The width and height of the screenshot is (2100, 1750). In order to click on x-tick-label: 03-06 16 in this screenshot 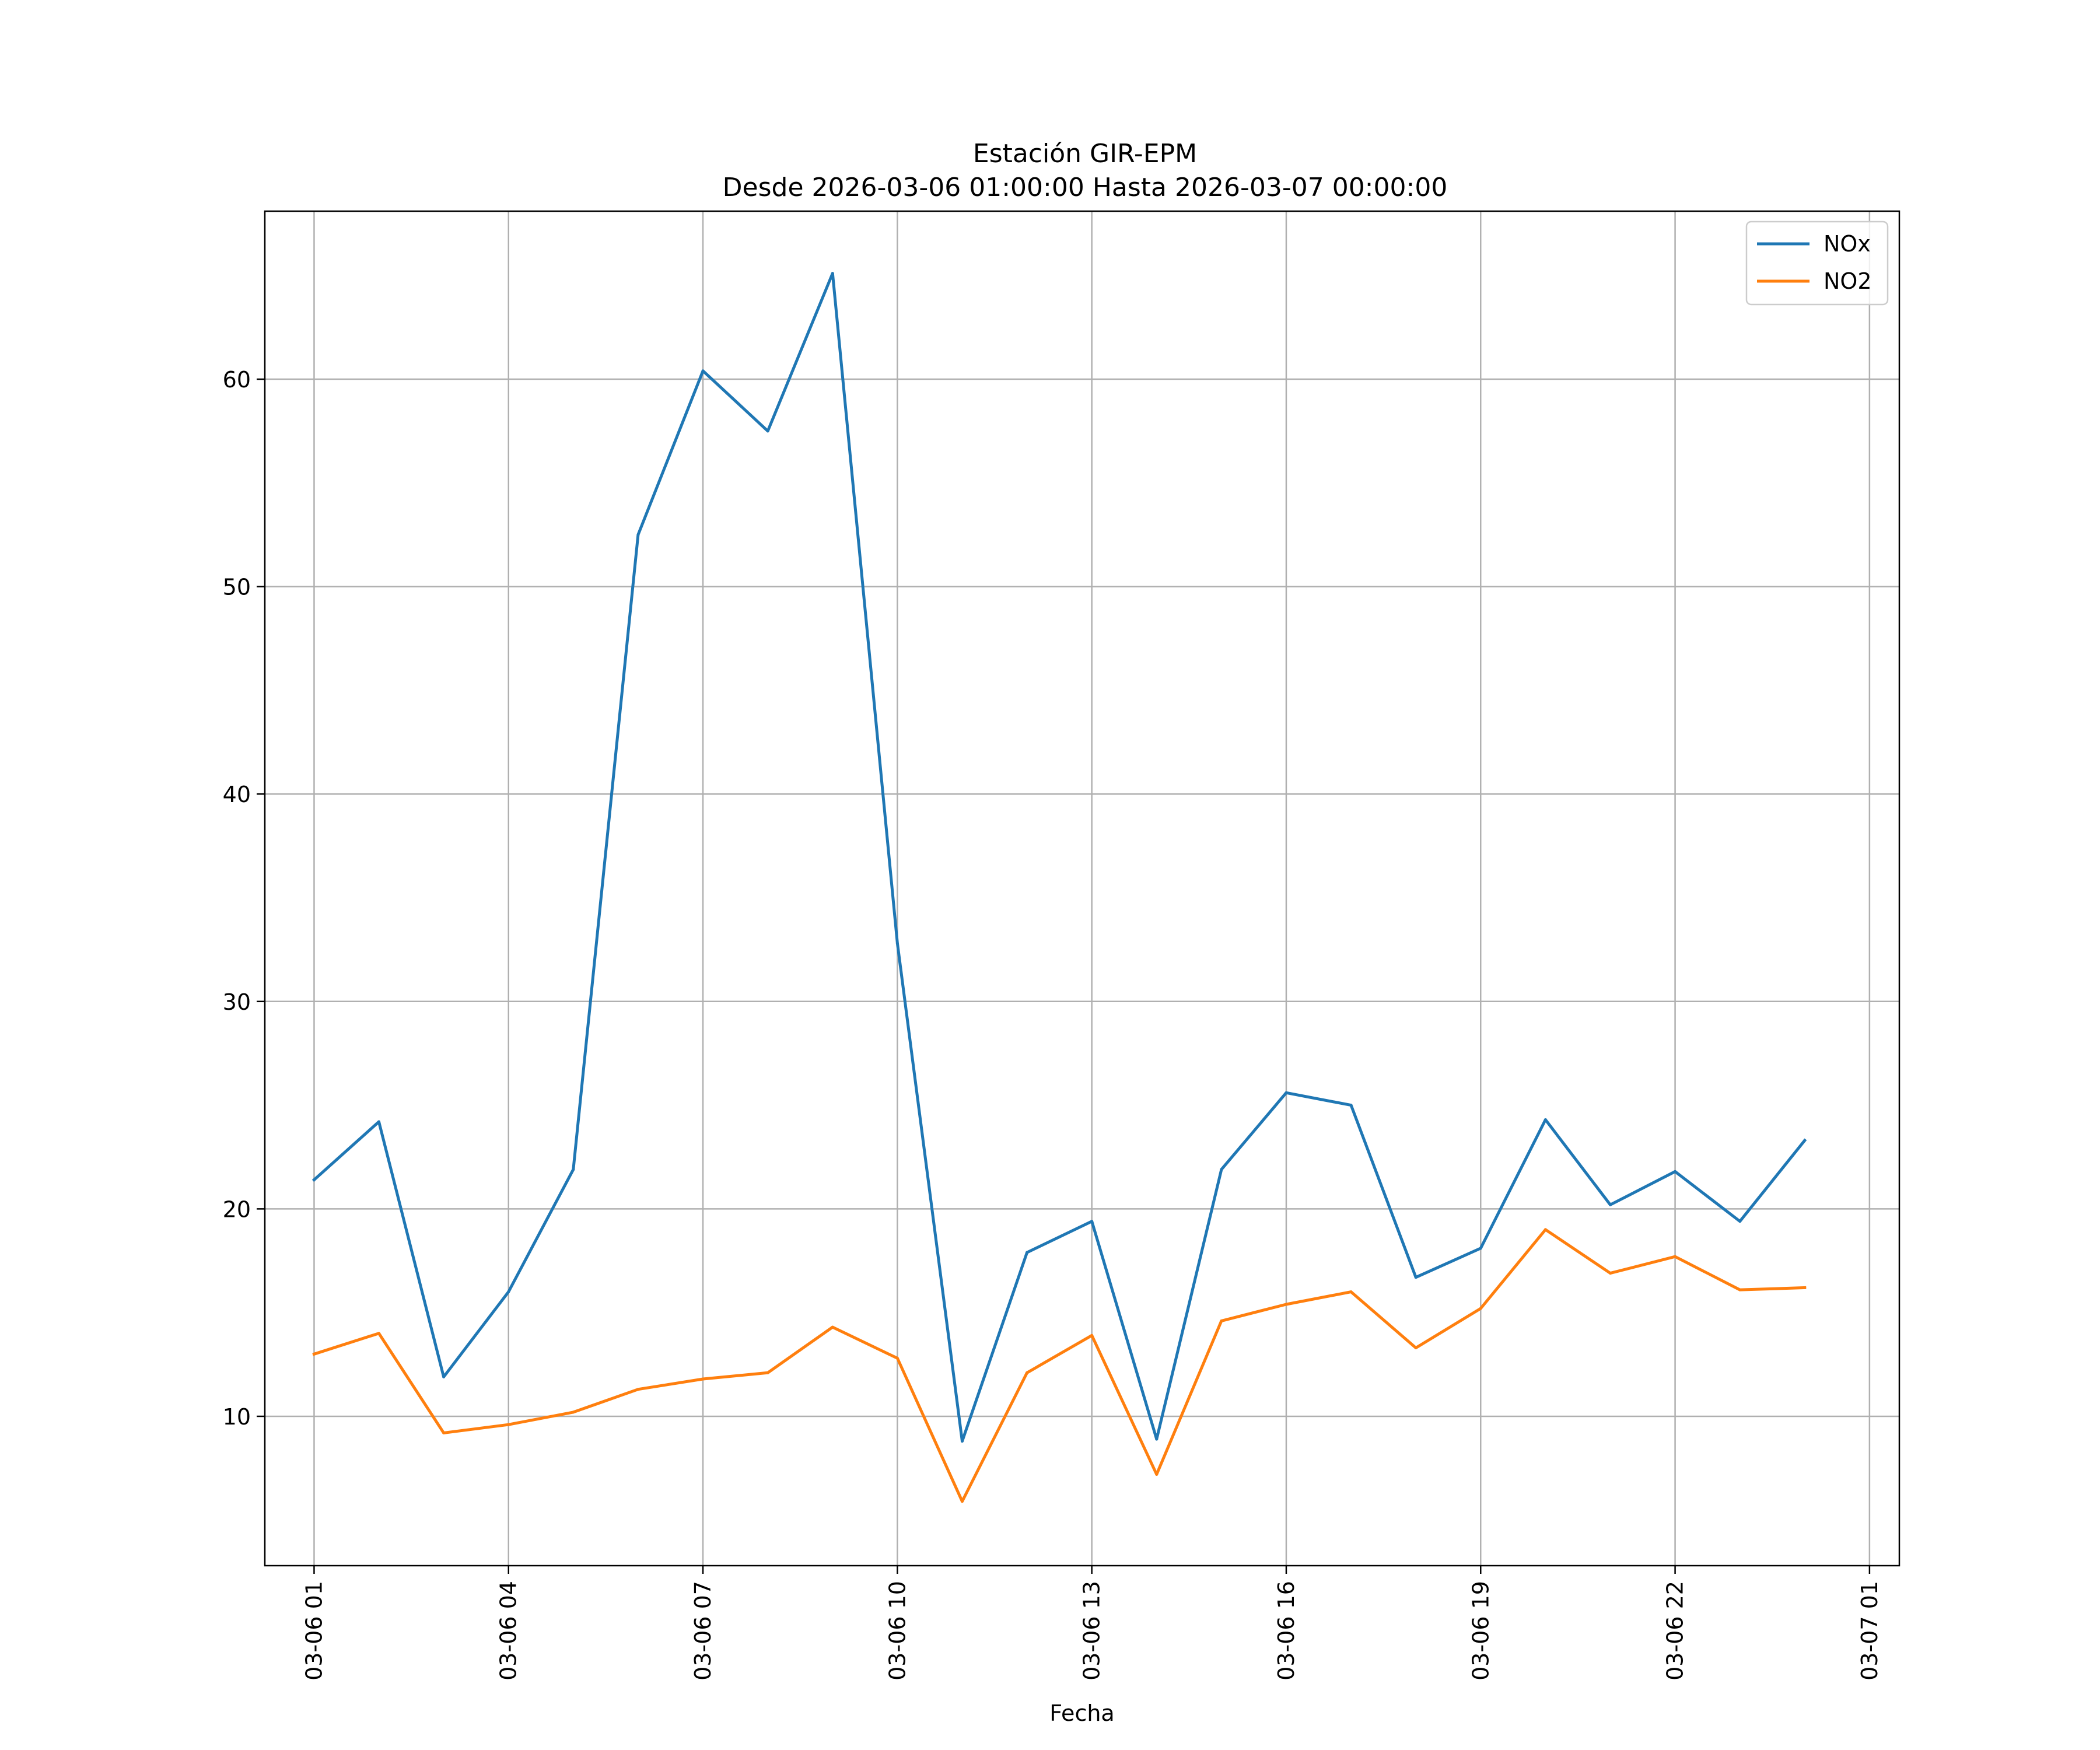, I will do `click(1286, 1631)`.